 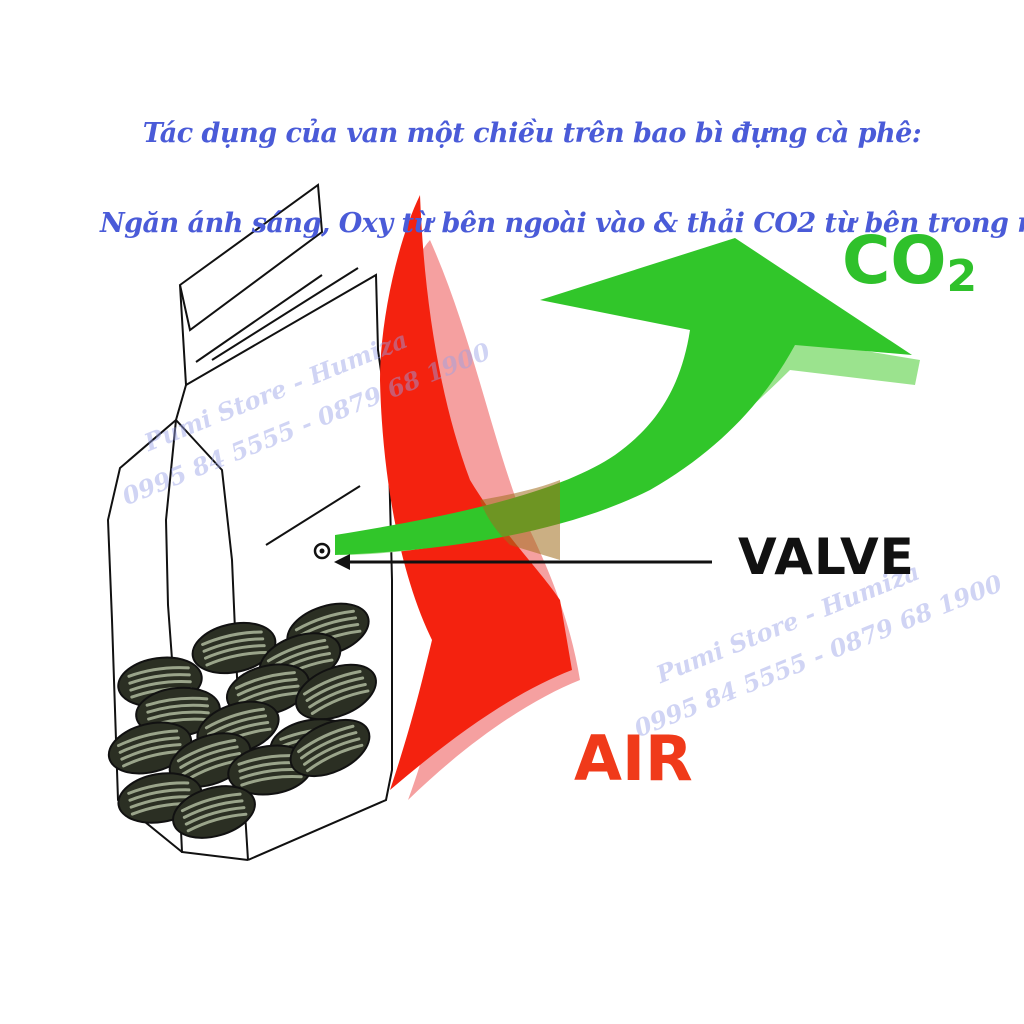 I want to click on valve-label: VALVE, so click(x=826, y=557).